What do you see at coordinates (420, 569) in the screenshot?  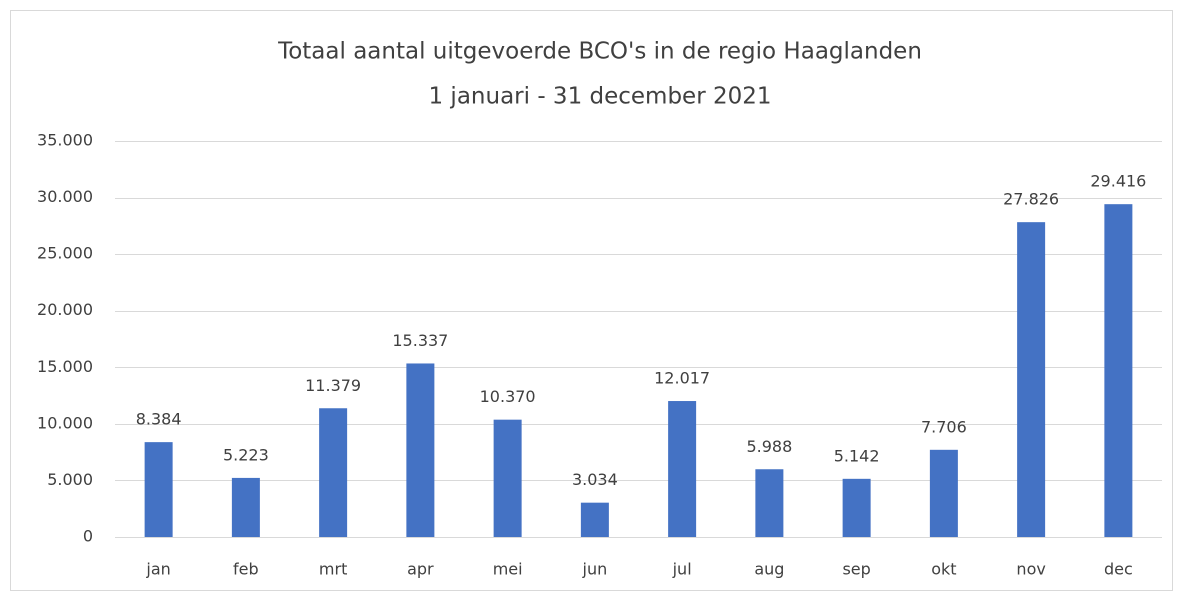 I see `x-tick-label: apr` at bounding box center [420, 569].